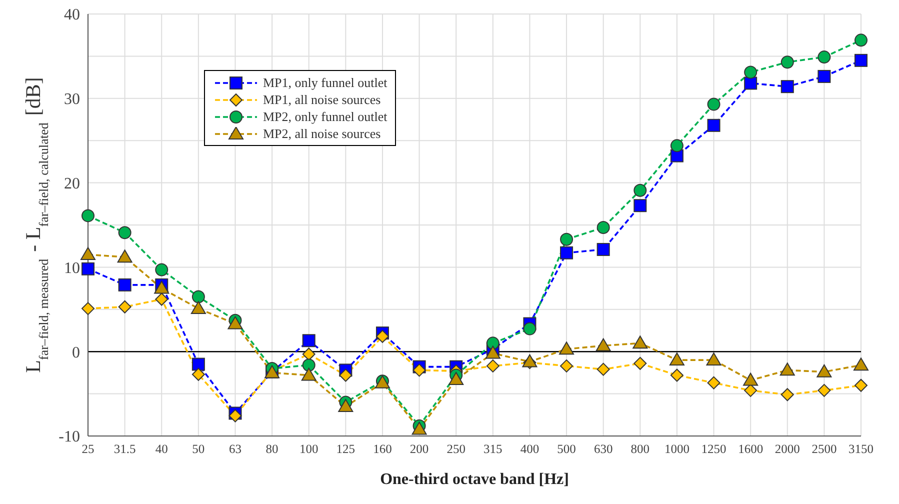 The height and width of the screenshot is (504, 899). Describe the element at coordinates (530, 449) in the screenshot. I see `x-tick-label: 400` at that location.